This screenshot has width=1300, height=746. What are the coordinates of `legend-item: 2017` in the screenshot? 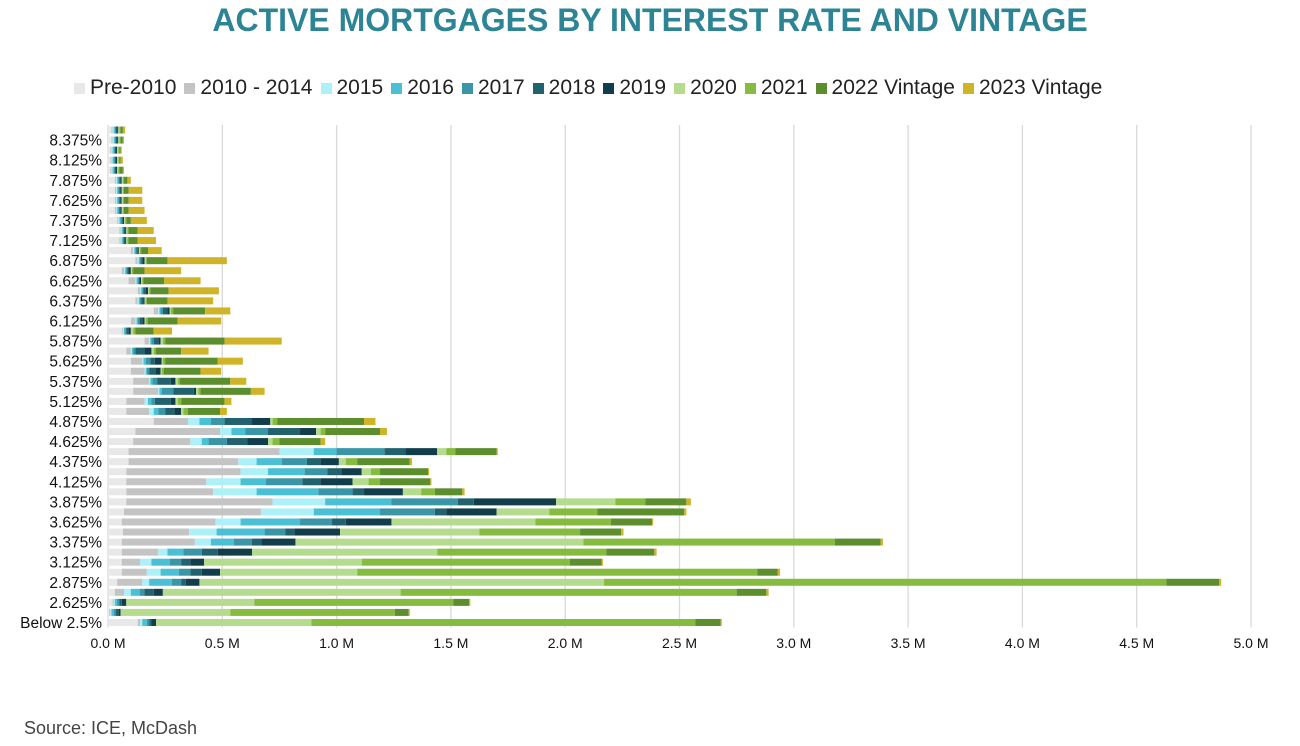 It's located at (493, 88).